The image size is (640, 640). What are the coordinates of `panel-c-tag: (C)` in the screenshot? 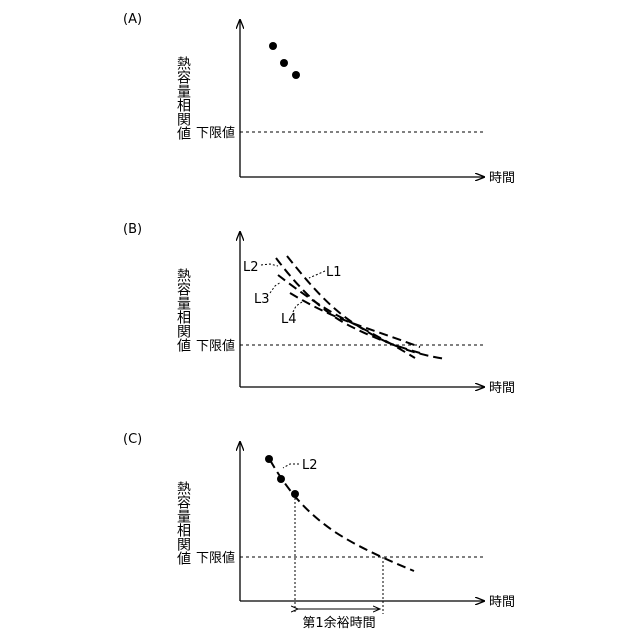 It's located at (132, 439).